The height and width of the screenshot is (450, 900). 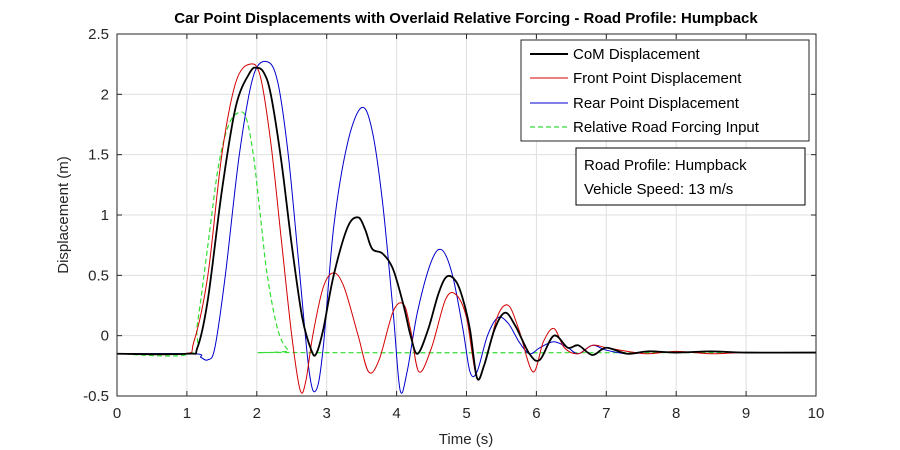 I want to click on annotation-road-profile: Road Profile: Humpback, so click(x=665, y=165).